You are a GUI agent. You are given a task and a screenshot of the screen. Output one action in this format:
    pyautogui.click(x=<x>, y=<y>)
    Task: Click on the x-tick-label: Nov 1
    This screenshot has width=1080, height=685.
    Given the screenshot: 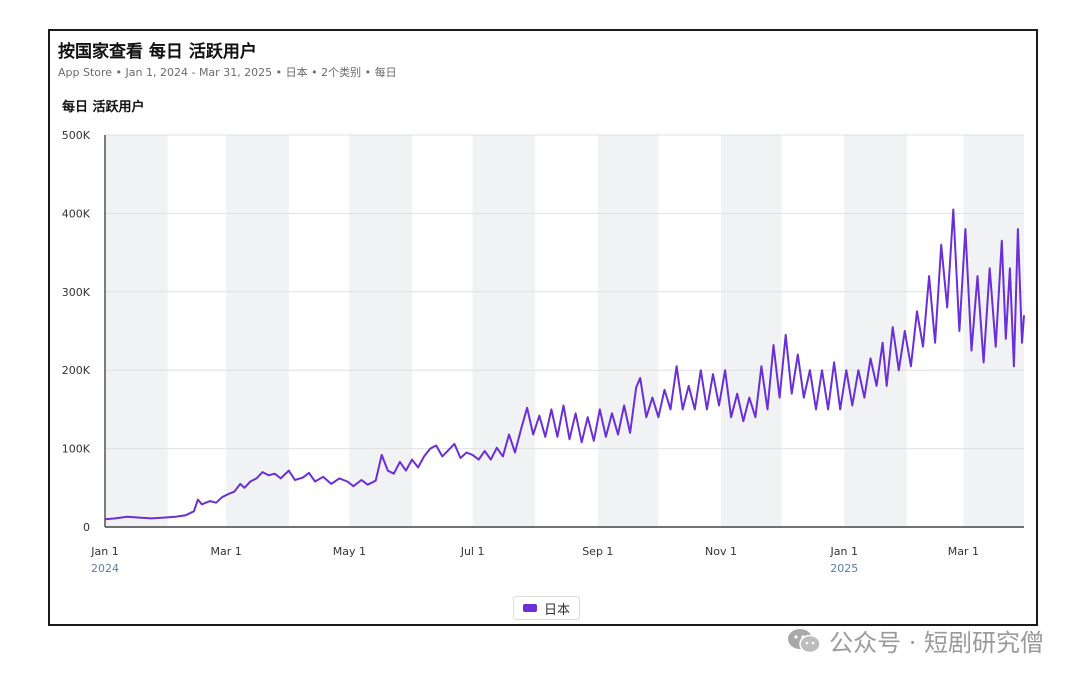 What is the action you would take?
    pyautogui.click(x=721, y=551)
    